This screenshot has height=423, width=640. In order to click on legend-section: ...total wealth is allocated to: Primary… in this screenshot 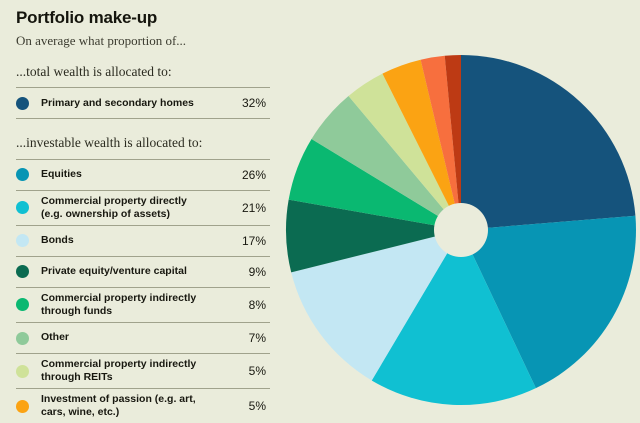, I will do `click(143, 92)`.